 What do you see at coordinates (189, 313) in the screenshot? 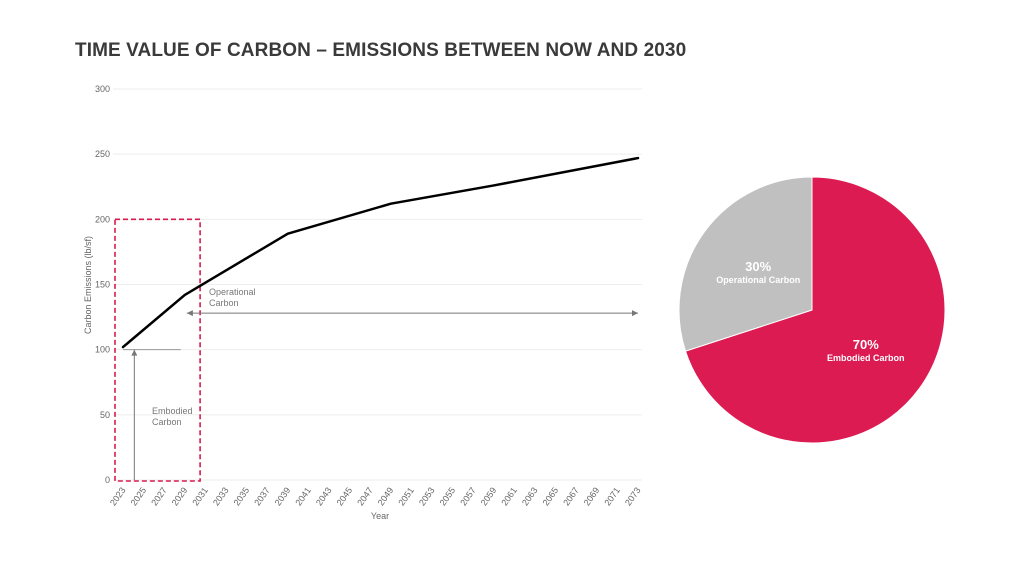
I see `operational-arrowhead-left` at bounding box center [189, 313].